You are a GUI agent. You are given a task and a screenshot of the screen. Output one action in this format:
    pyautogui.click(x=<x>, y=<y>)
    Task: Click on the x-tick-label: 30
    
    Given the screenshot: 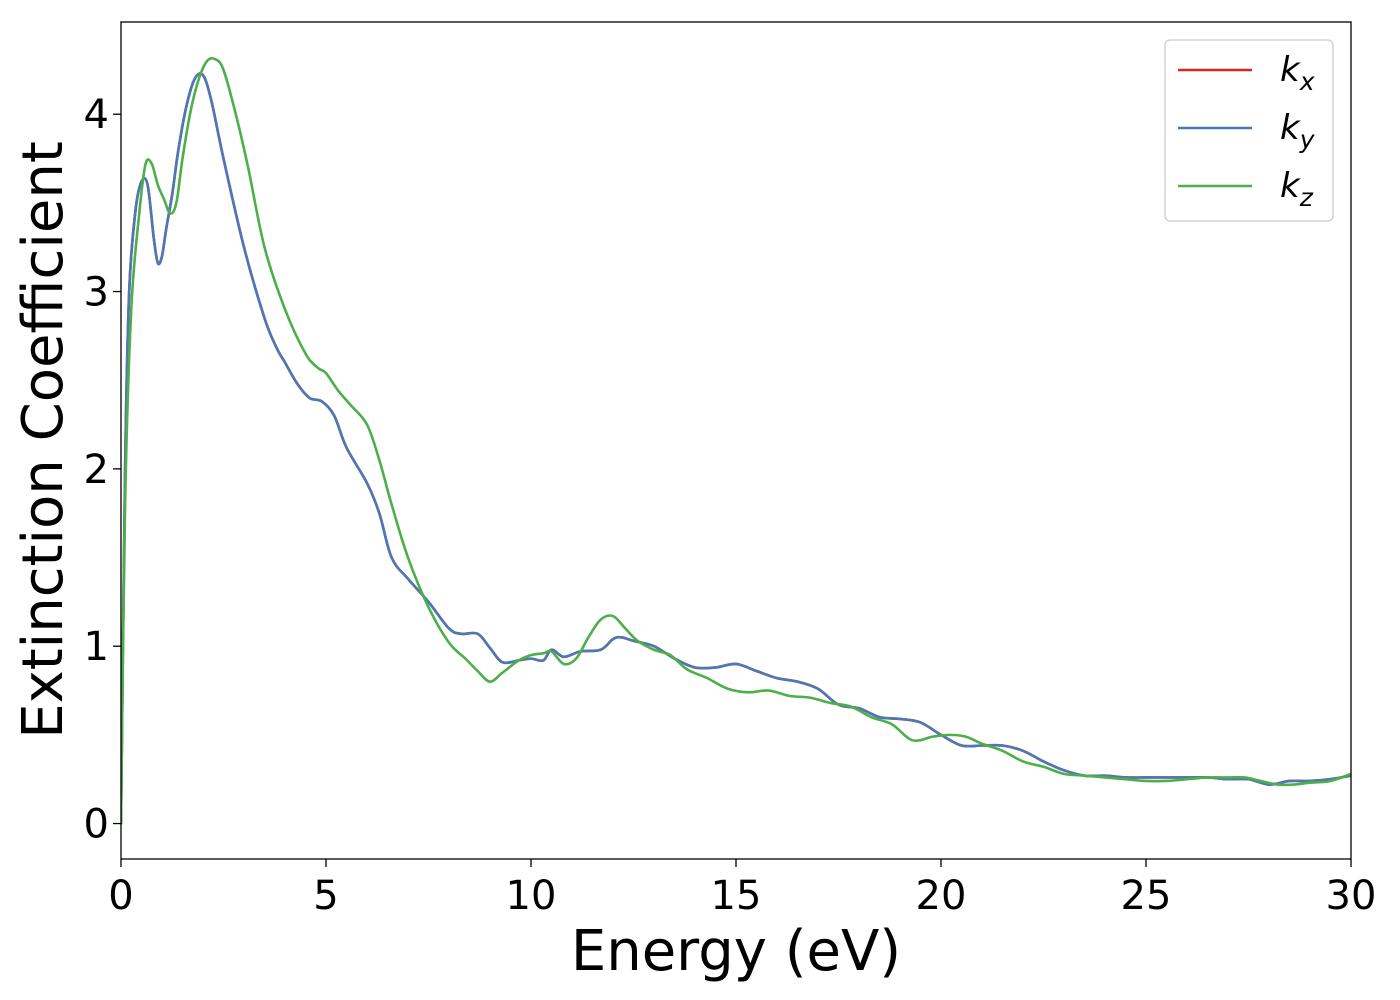 What is the action you would take?
    pyautogui.click(x=1351, y=896)
    